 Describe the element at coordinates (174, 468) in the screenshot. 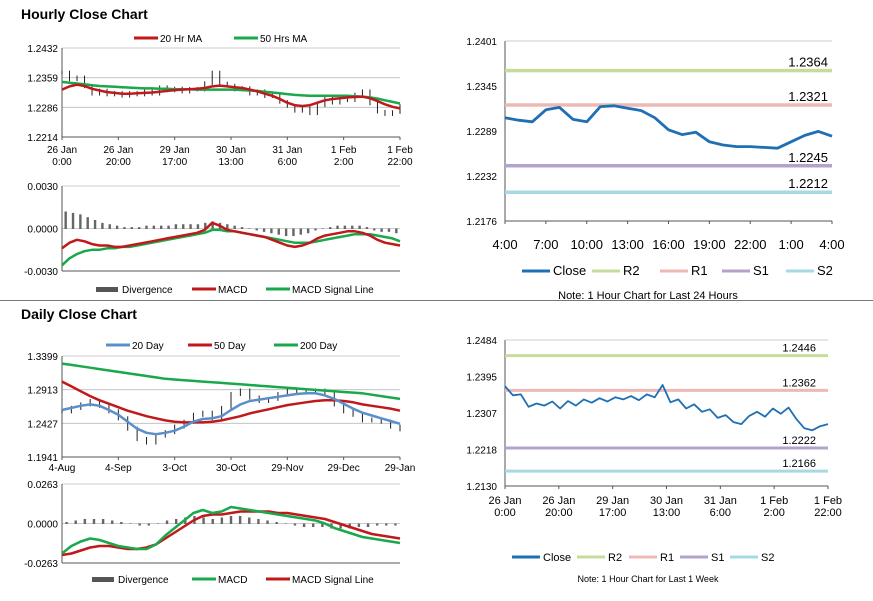

I see `daily-price-x-tick-label: 3-Oct` at that location.